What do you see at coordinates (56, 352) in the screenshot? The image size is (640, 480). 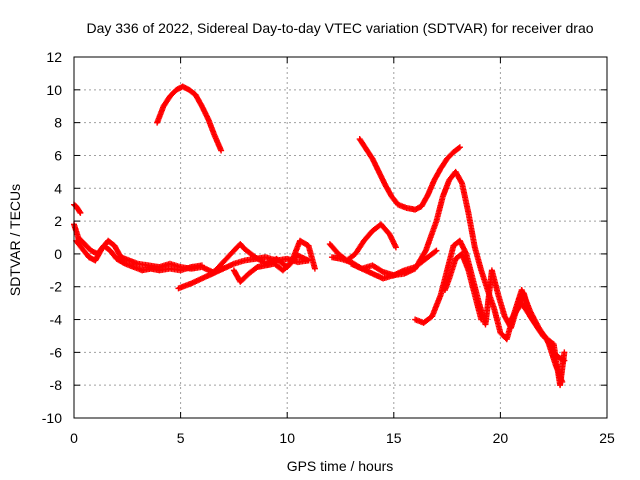 I see `y-tick-label: -6` at bounding box center [56, 352].